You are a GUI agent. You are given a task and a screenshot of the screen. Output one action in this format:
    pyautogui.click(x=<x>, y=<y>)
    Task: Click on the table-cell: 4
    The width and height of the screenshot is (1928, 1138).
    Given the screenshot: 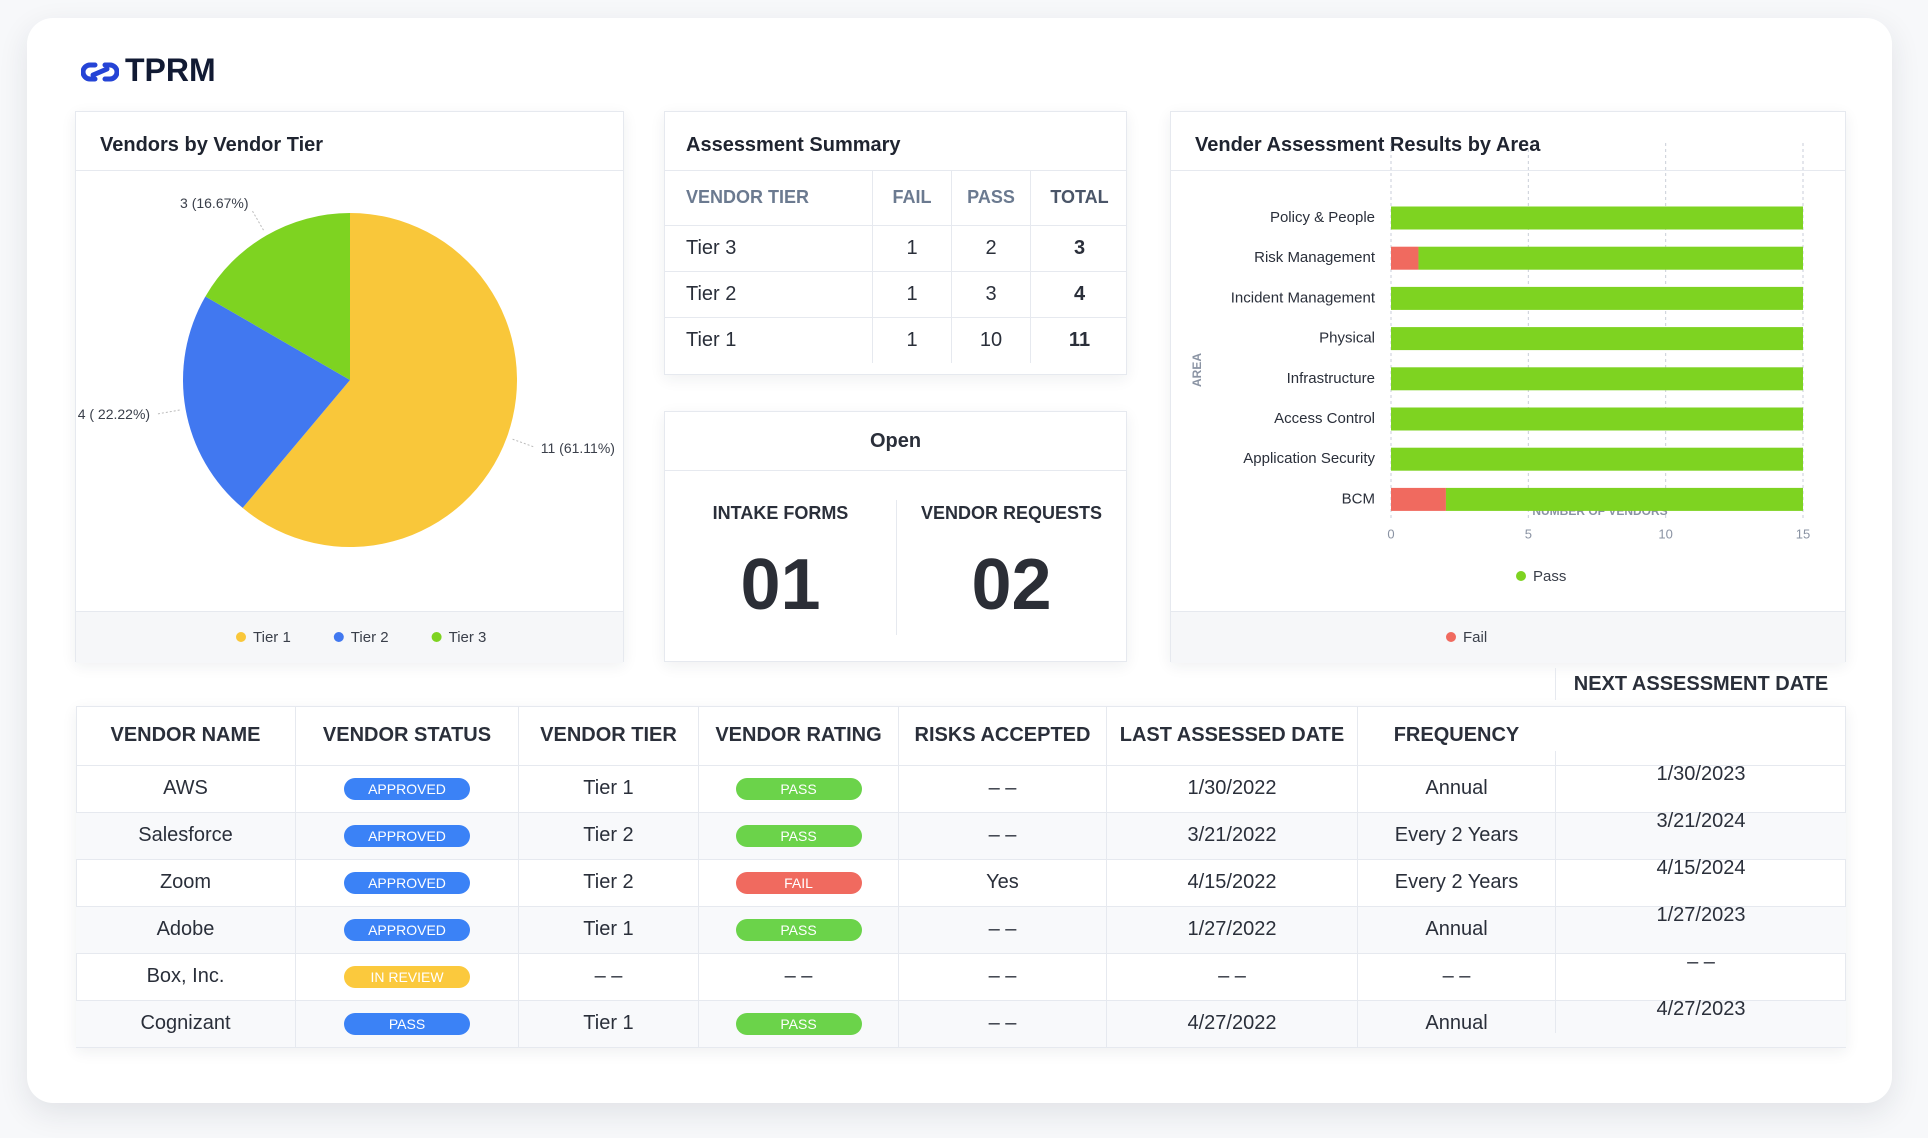 What is the action you would take?
    pyautogui.click(x=1079, y=294)
    